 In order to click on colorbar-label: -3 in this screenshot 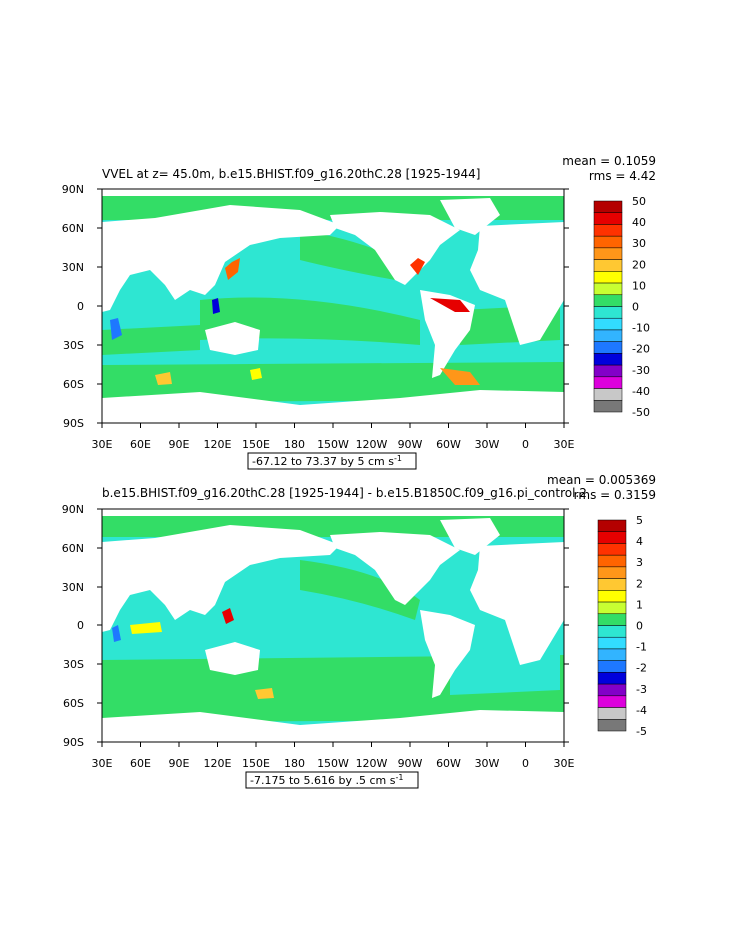, I will do `click(641, 689)`.